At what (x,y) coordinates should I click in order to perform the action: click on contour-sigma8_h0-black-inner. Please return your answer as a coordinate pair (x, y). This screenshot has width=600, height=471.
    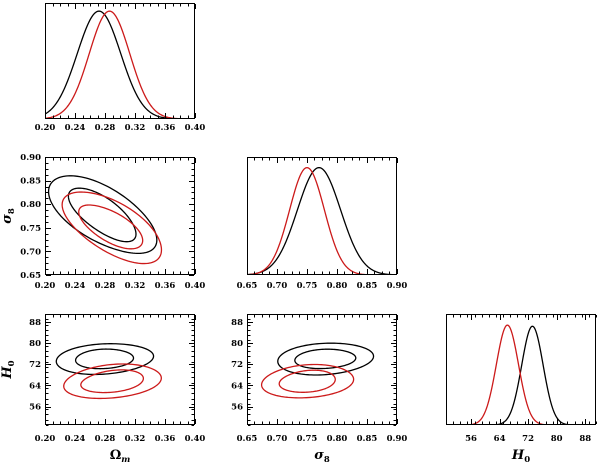
    Looking at the image, I should click on (325, 359).